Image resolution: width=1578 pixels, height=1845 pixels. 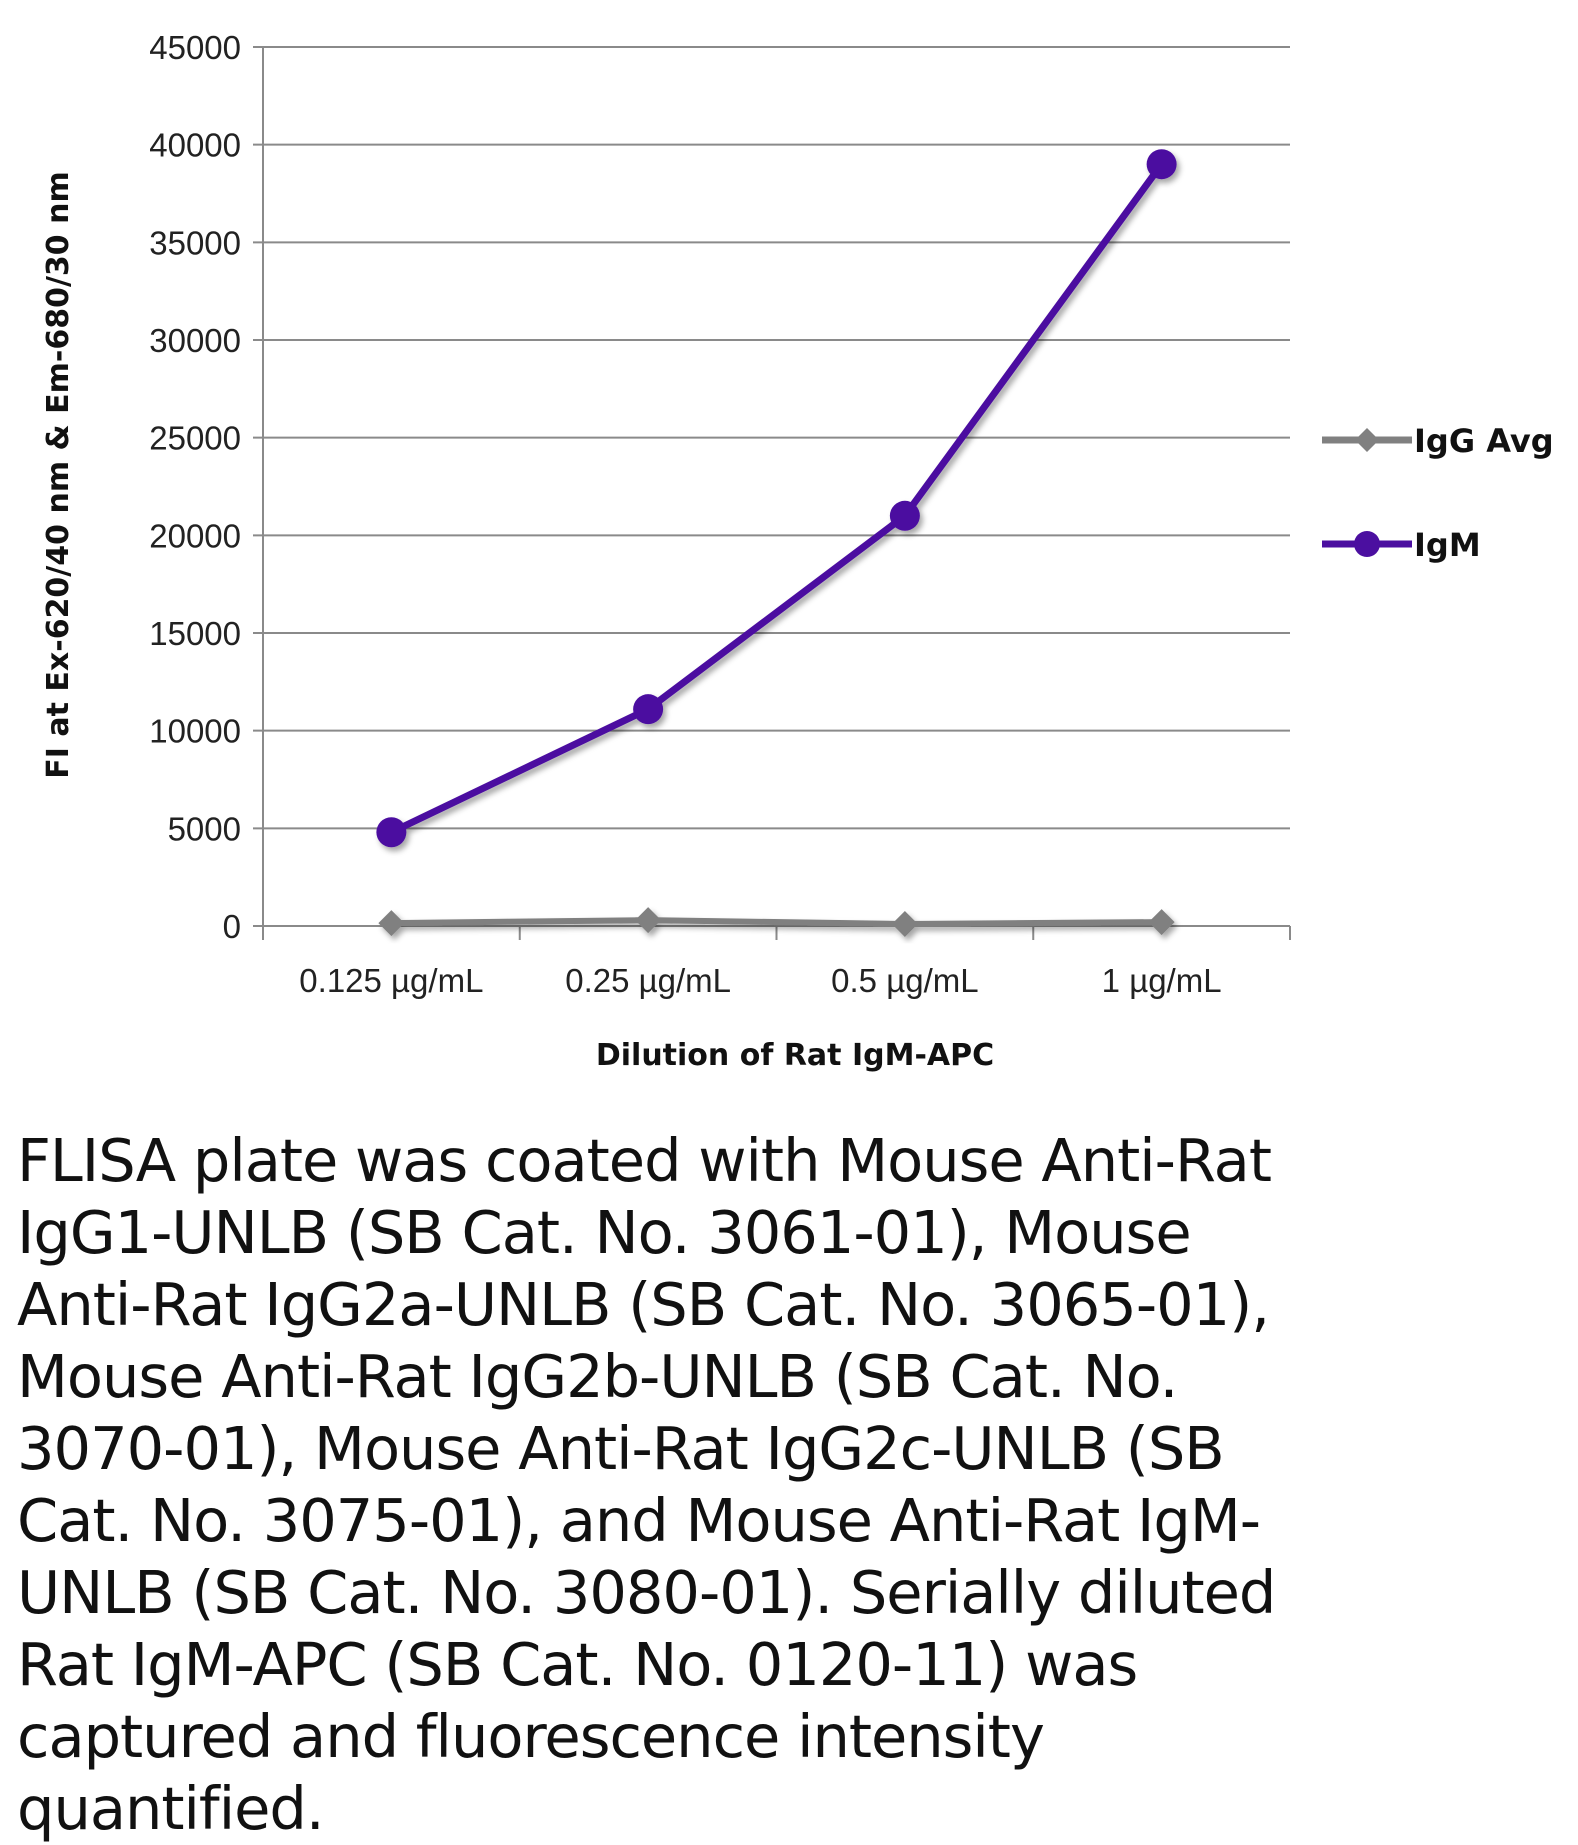 I want to click on y-tick-label: 40000, so click(x=195, y=145).